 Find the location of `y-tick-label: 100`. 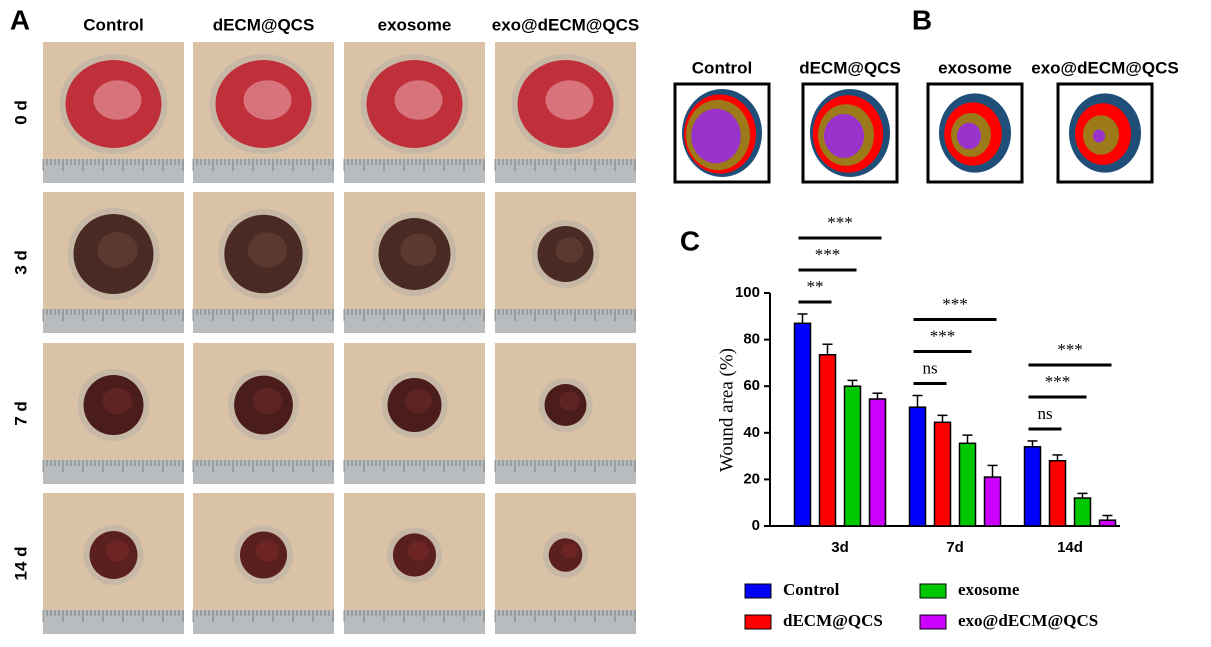

y-tick-label: 100 is located at coordinates (747, 292).